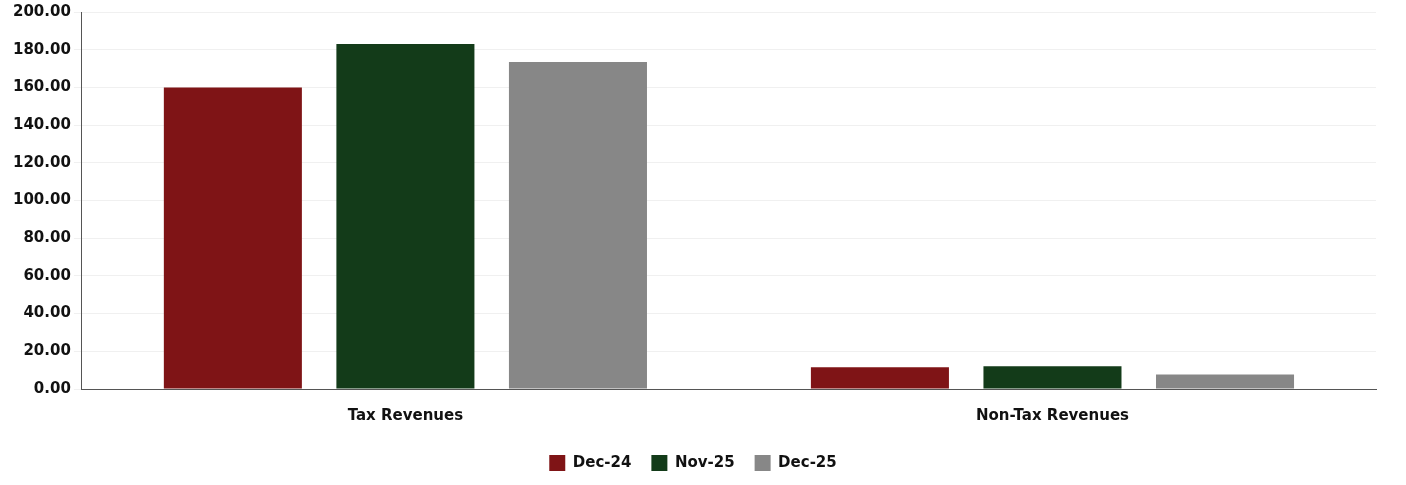 This screenshot has width=1406, height=485. What do you see at coordinates (47, 274) in the screenshot?
I see `y-tick-label: 60.00` at bounding box center [47, 274].